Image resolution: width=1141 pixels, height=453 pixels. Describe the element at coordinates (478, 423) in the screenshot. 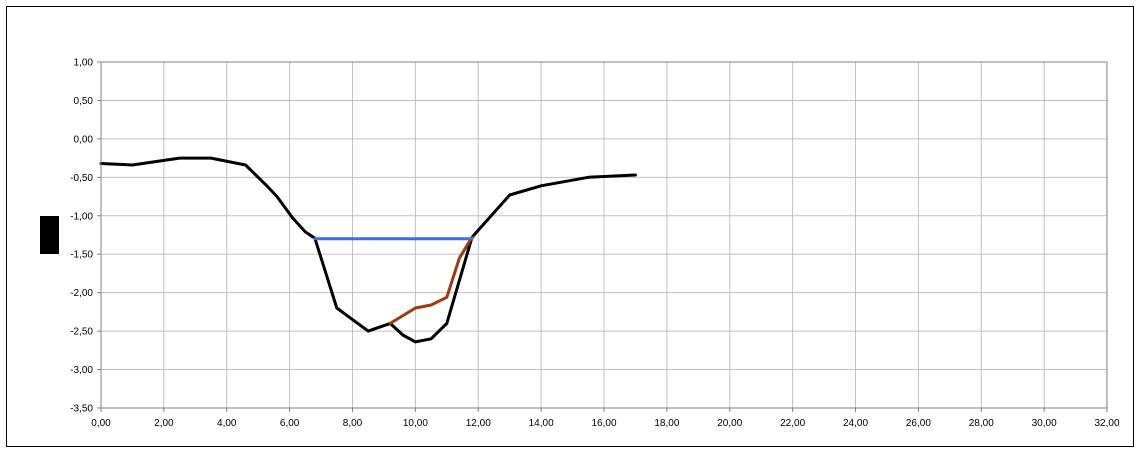

I see `x-tick-label: 12,00` at that location.